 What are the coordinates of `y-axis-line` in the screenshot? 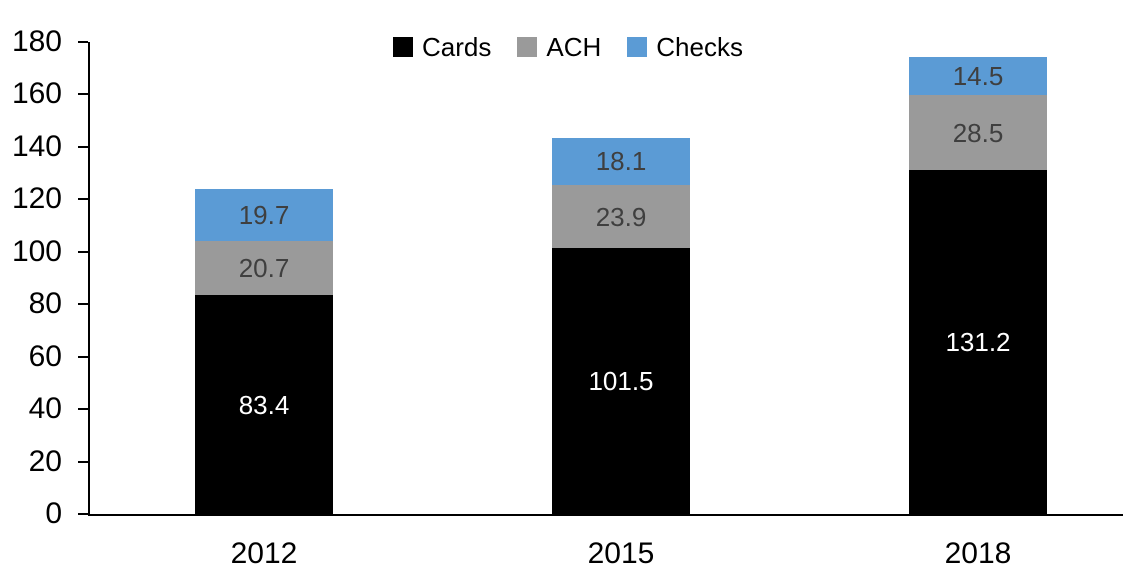 It's located at (89, 279).